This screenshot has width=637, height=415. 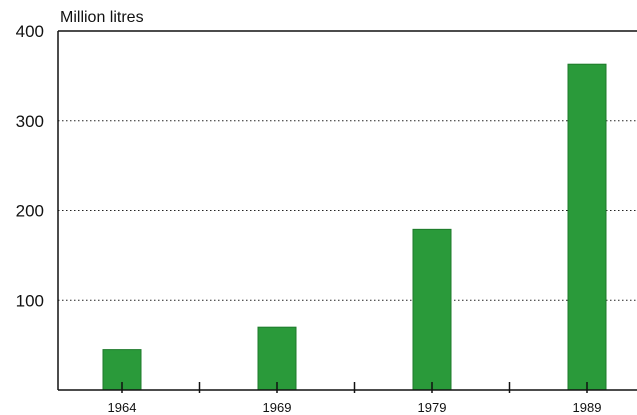 What do you see at coordinates (277, 358) in the screenshot?
I see `bar-1969` at bounding box center [277, 358].